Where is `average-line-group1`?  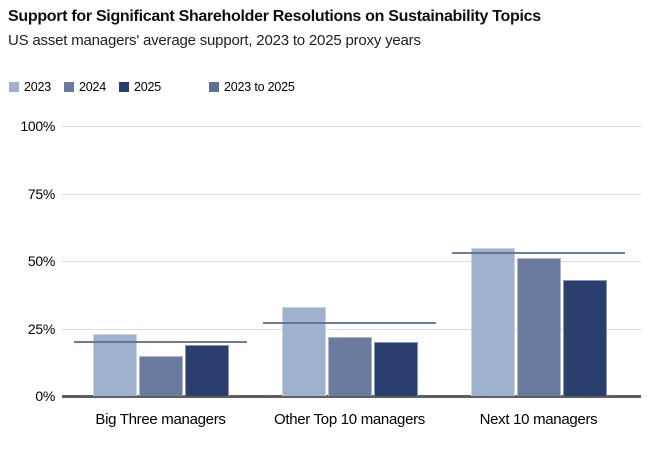 average-line-group1 is located at coordinates (160, 342).